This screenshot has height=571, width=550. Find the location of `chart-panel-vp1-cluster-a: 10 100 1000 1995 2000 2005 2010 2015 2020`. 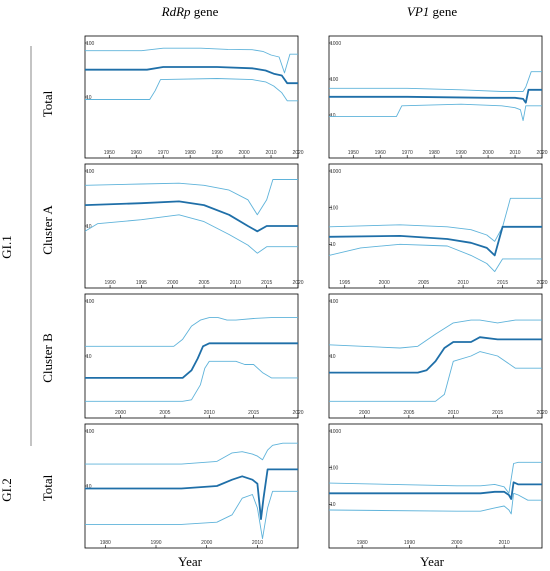

chart-panel-vp1-cluster-a: 10 100 1000 1995 2000 2005 2010 2015 2020 is located at coordinates (438, 226).